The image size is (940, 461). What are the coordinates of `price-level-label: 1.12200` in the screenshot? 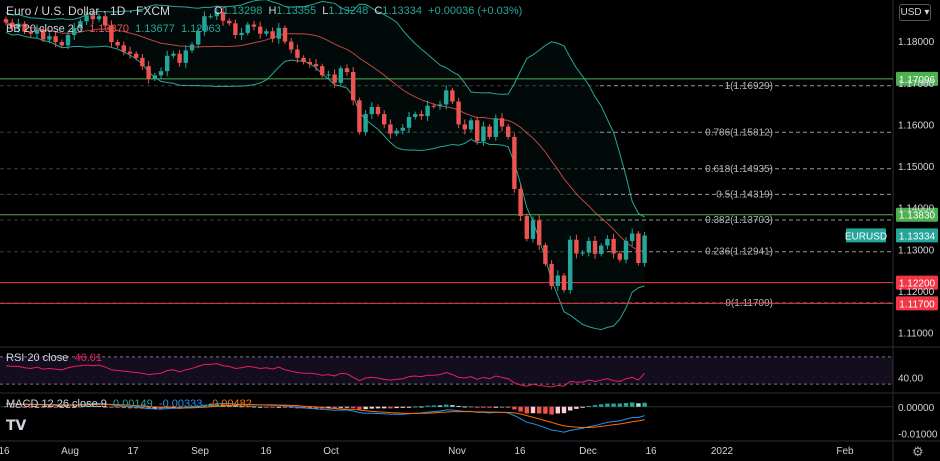 It's located at (917, 284).